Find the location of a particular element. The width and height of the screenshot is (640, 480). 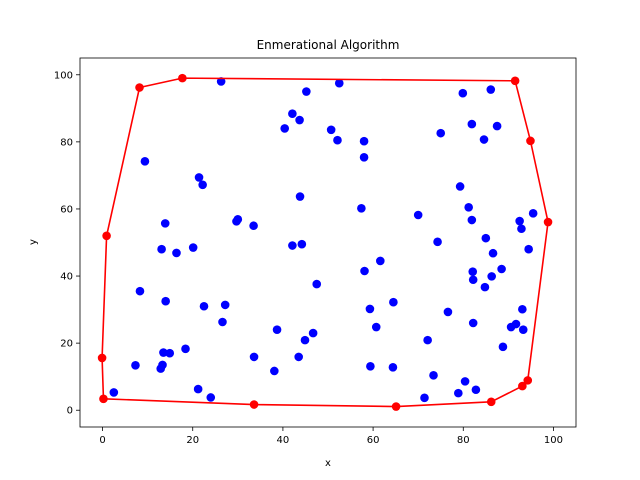

y-tick-label: 20 is located at coordinates (66, 344).